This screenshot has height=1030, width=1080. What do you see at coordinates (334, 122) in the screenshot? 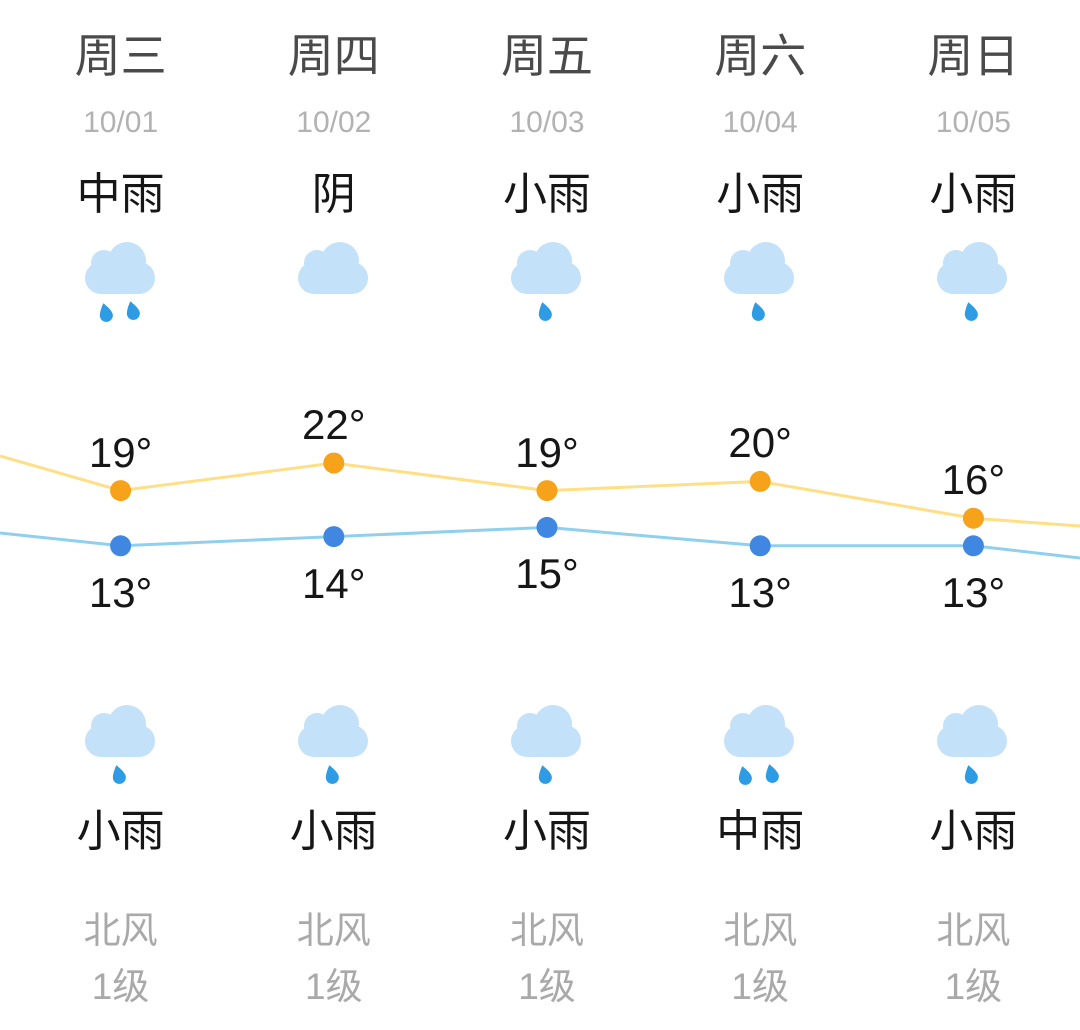
I see `day-date: 10/02` at bounding box center [334, 122].